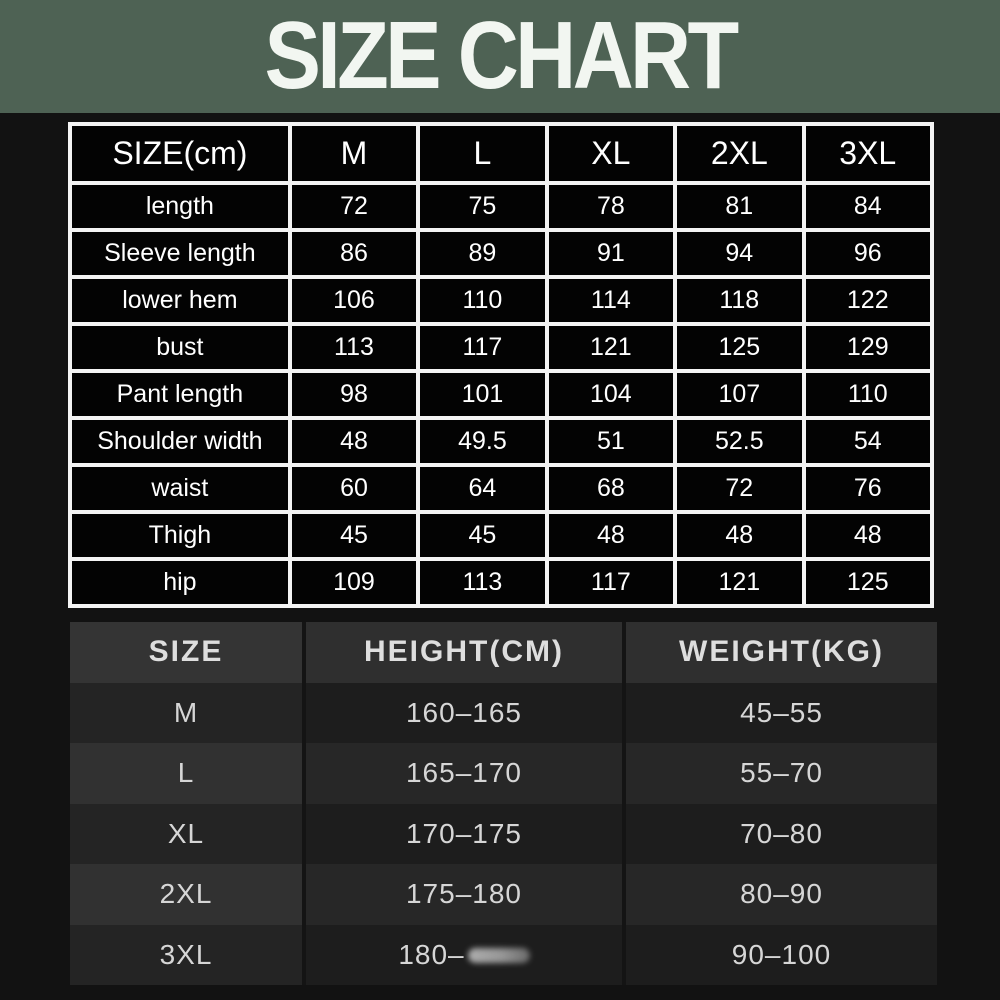  I want to click on fit-size-cell: 2XL, so click(186, 894).